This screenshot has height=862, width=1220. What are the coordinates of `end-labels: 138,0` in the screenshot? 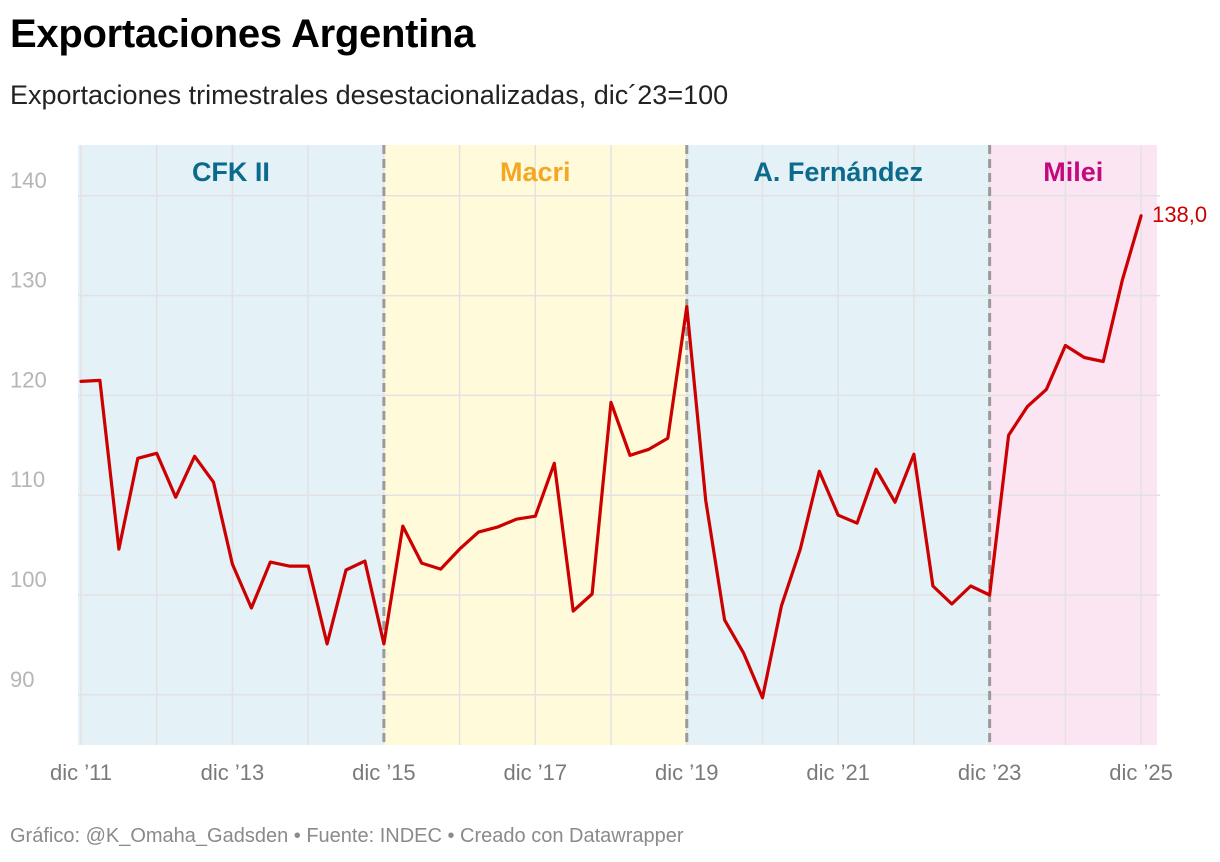 It's located at (1179, 214).